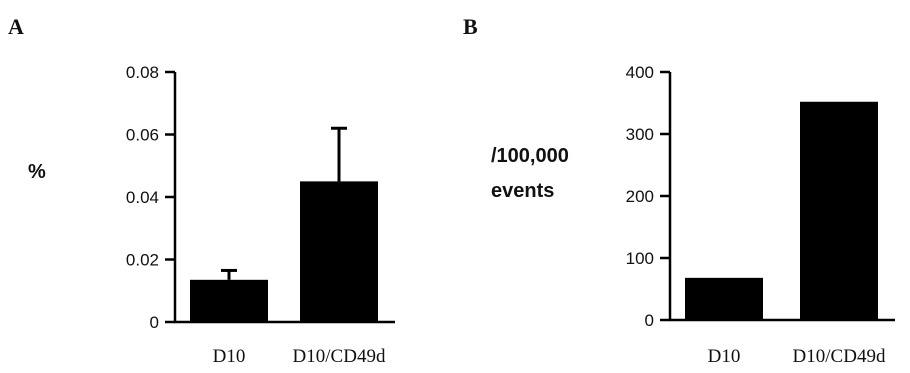 This screenshot has width=910, height=373. What do you see at coordinates (640, 196) in the screenshot?
I see `panel-b-y-tick-label: 200` at bounding box center [640, 196].